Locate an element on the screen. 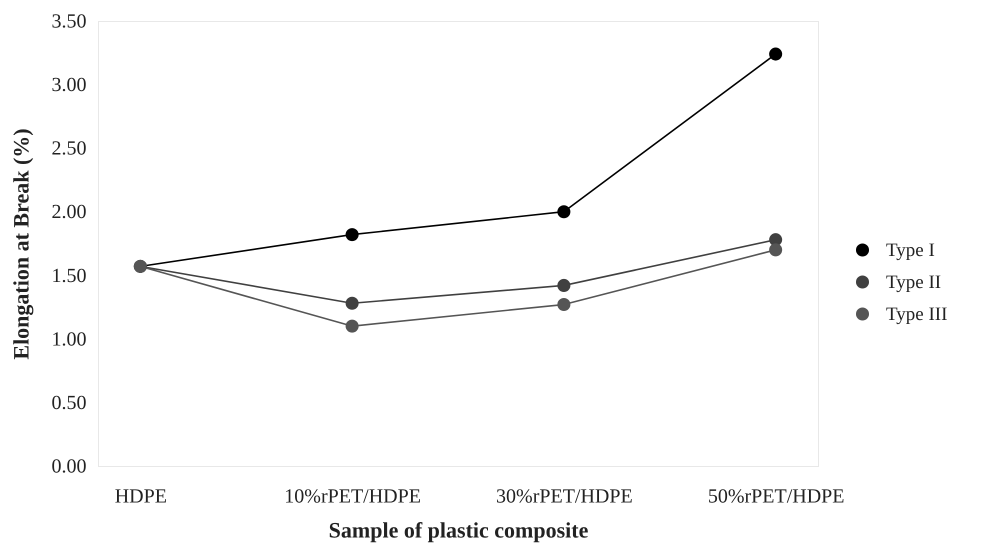 The width and height of the screenshot is (985, 548). y-tick-label: 3.00 is located at coordinates (69, 85).